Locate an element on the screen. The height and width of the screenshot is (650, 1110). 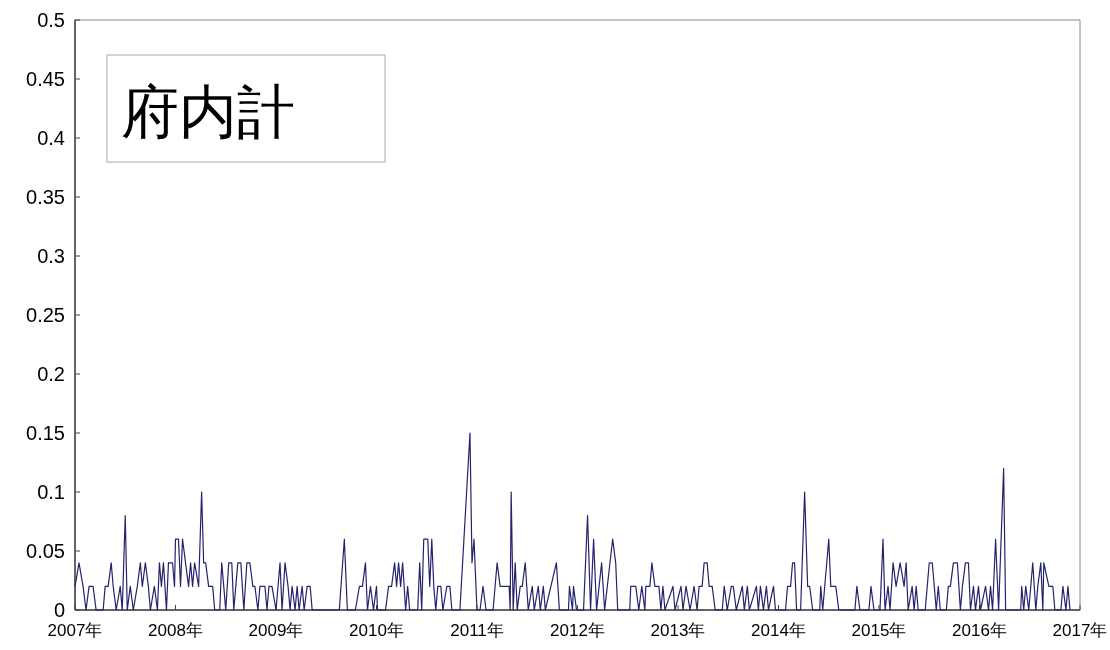
y-tick-label: 0.25 is located at coordinates (45, 315).